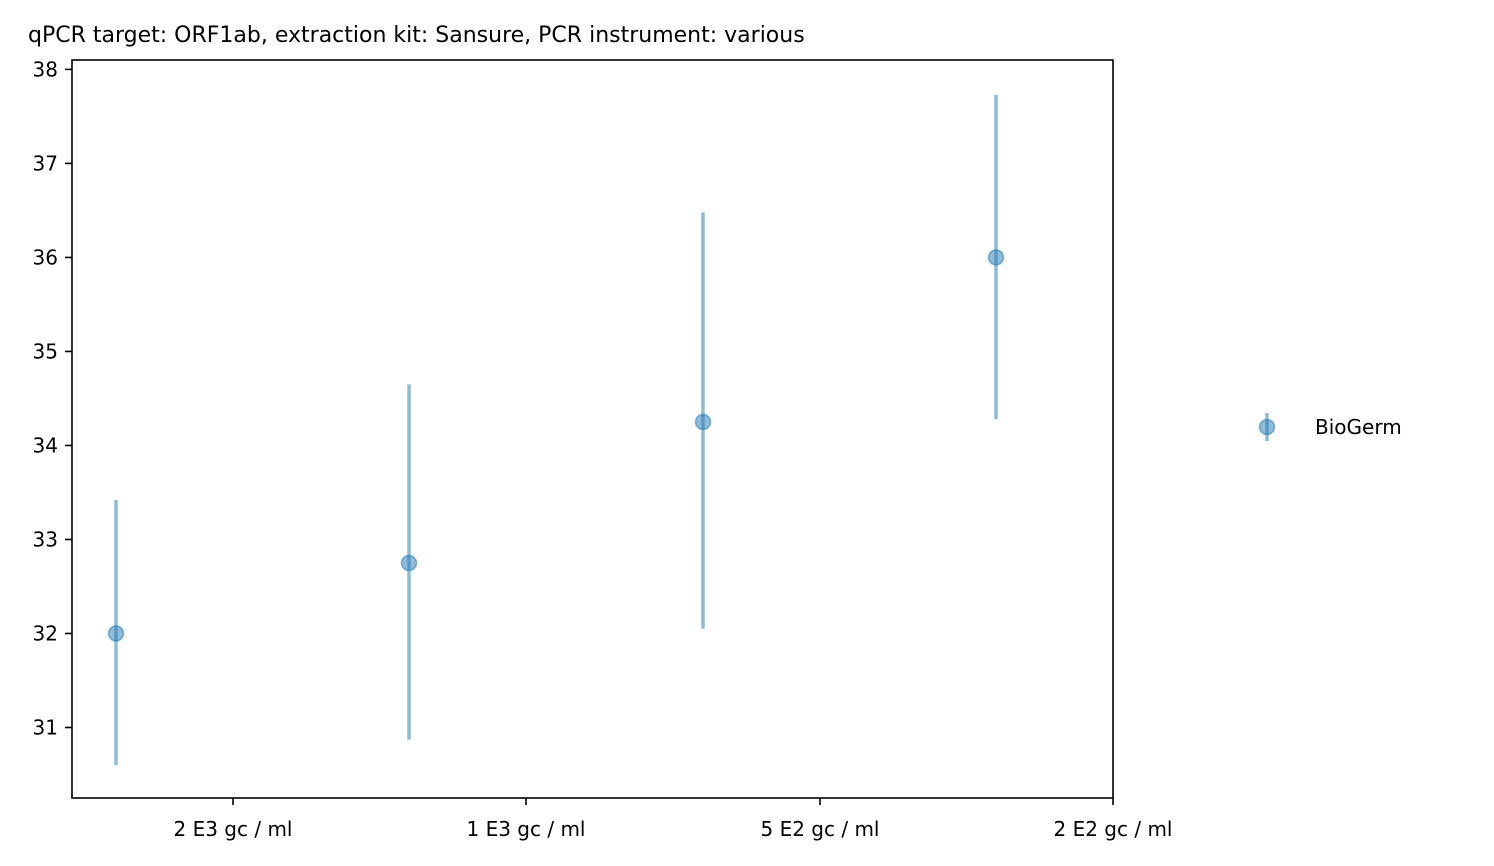 The width and height of the screenshot is (1494, 866). Describe the element at coordinates (52, 398) in the screenshot. I see `y-axis: 31 32 33 34 35 36 37 38` at that location.